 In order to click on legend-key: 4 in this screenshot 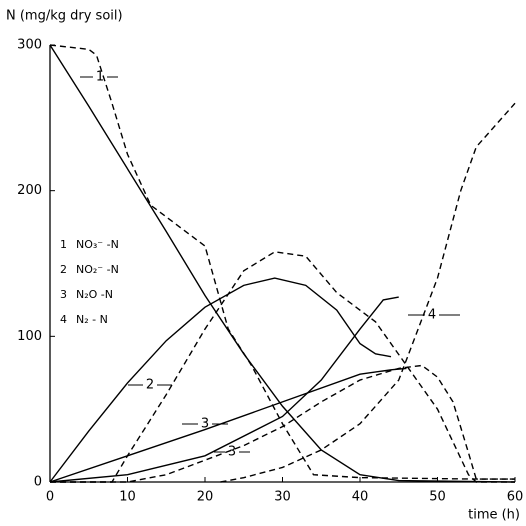, I will do `click(63, 319)`.